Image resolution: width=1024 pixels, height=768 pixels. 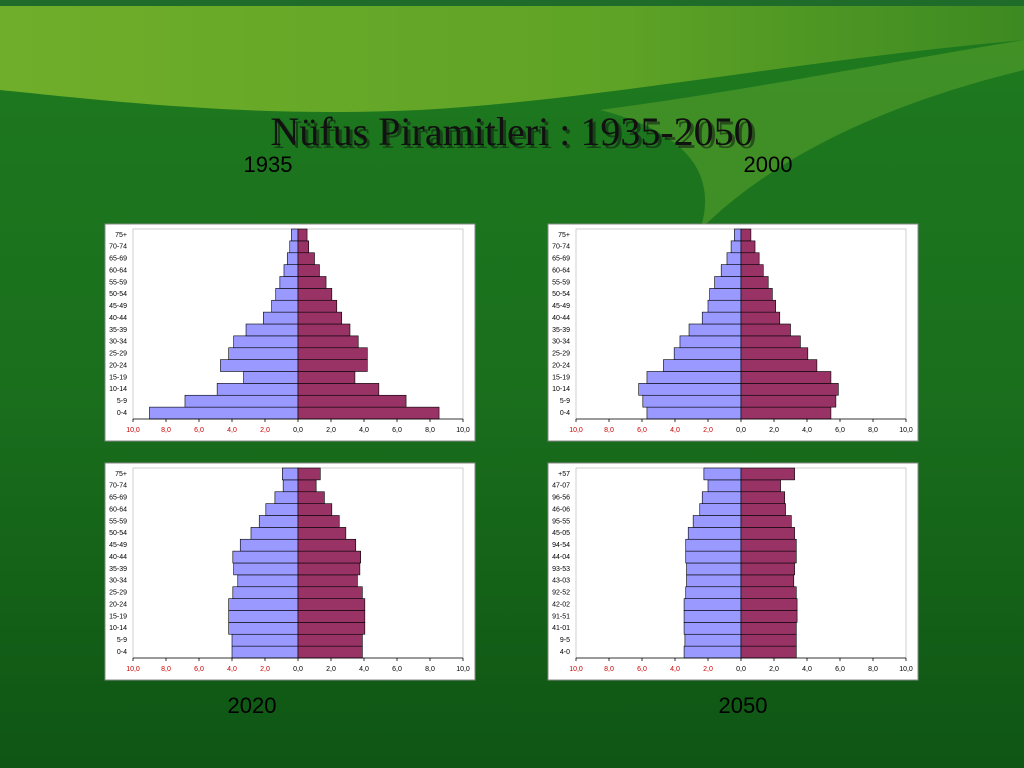 What do you see at coordinates (118, 486) in the screenshot?
I see `y-tick-label: 70-74` at bounding box center [118, 486].